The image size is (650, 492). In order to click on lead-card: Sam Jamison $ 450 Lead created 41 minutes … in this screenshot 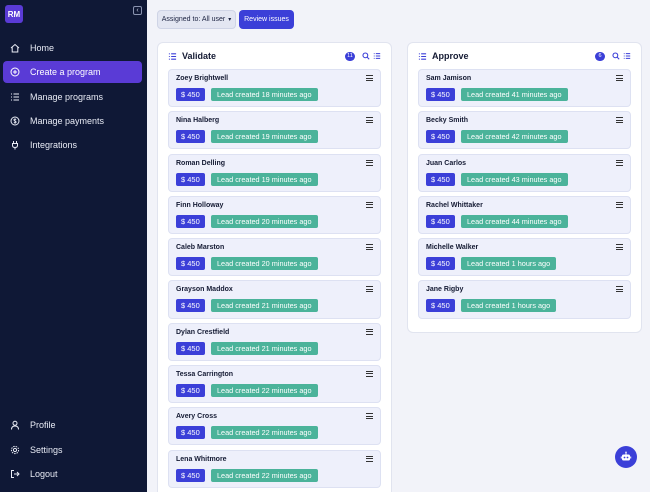, I will do `click(524, 88)`.